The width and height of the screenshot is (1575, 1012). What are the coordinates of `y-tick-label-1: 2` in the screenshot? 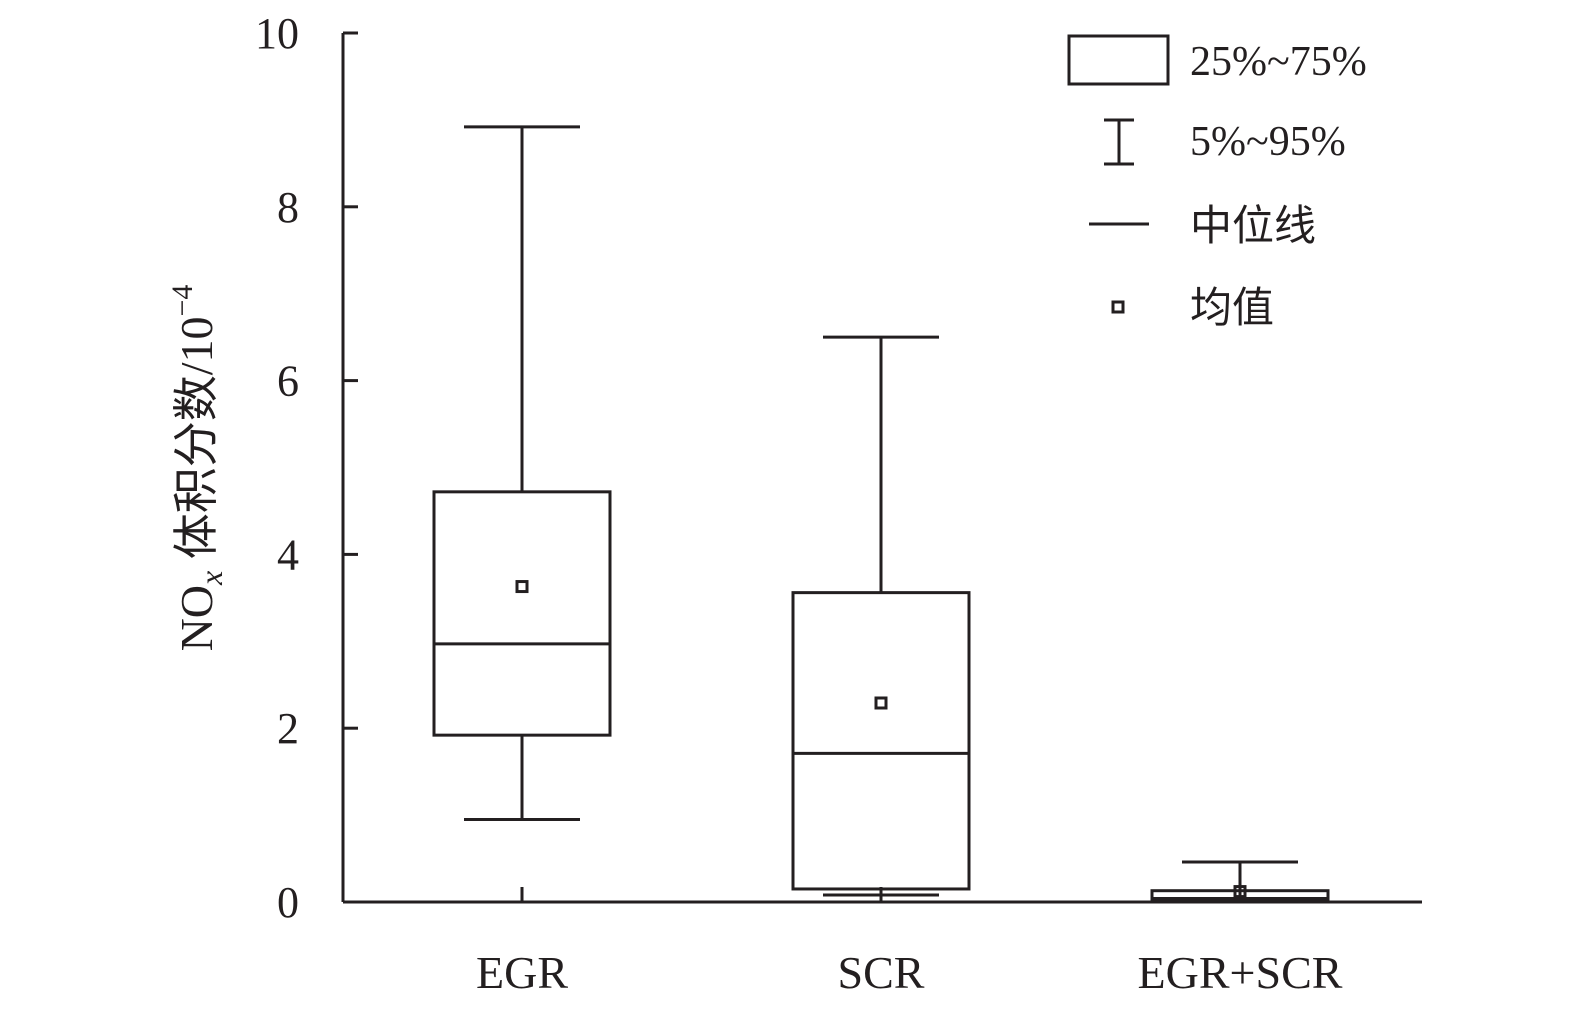 It's located at (288, 728).